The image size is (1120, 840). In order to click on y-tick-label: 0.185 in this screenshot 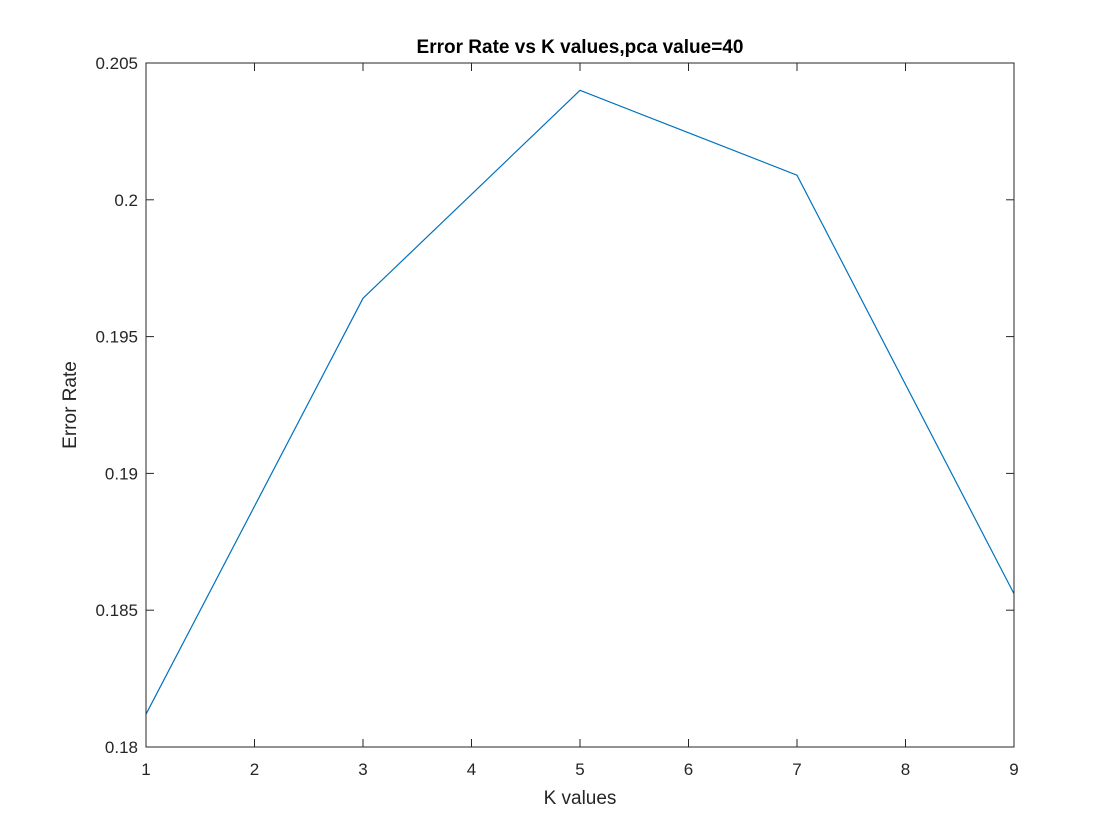, I will do `click(116, 610)`.